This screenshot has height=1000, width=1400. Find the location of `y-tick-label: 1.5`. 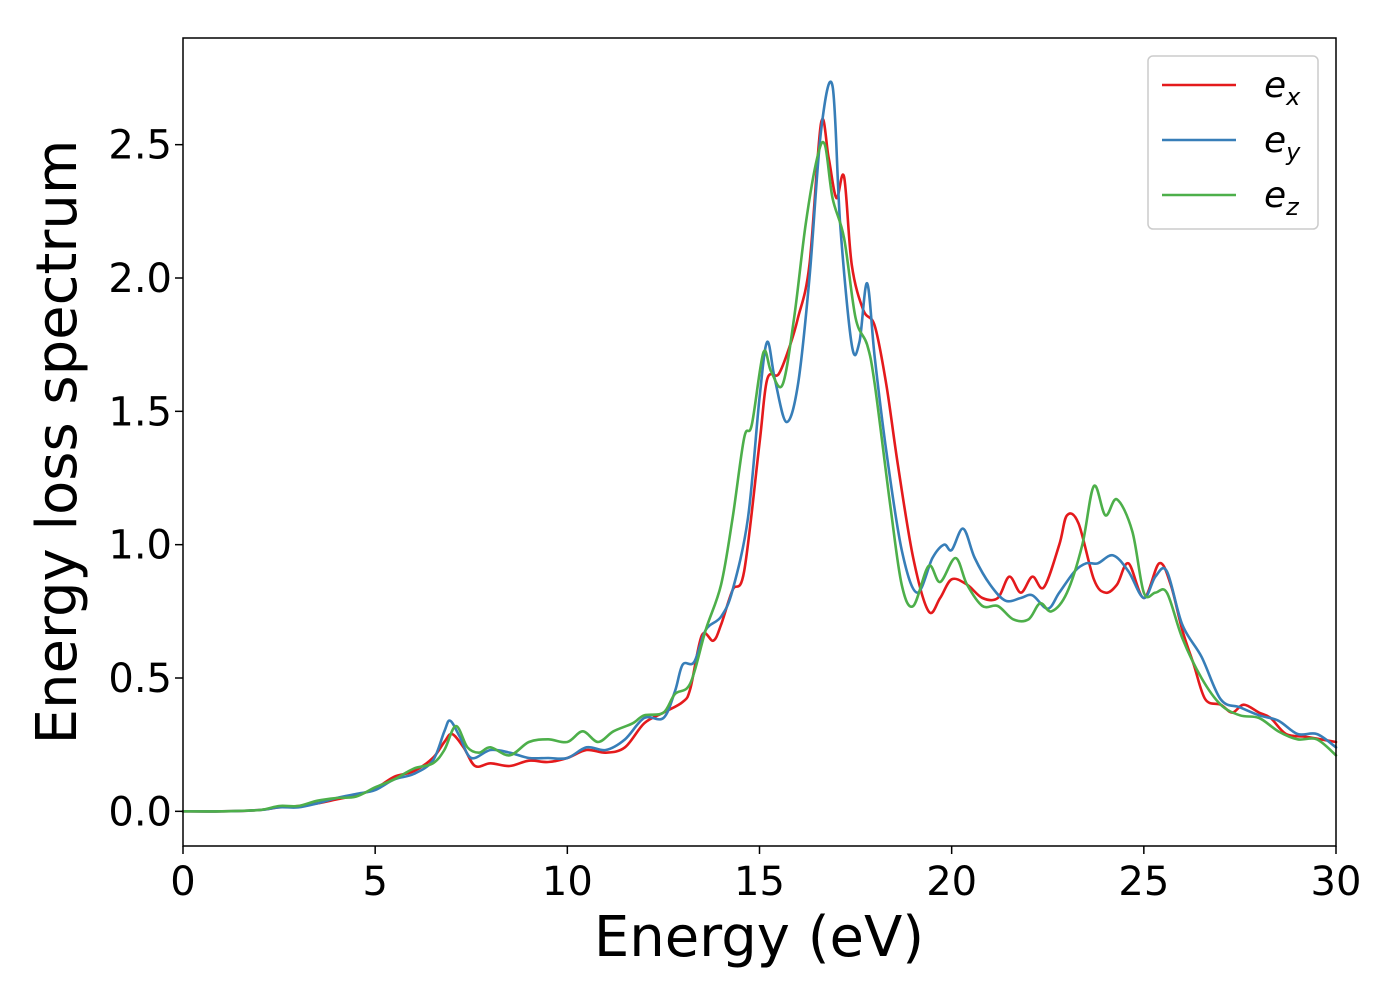

y-tick-label: 1.5 is located at coordinates (140, 412).